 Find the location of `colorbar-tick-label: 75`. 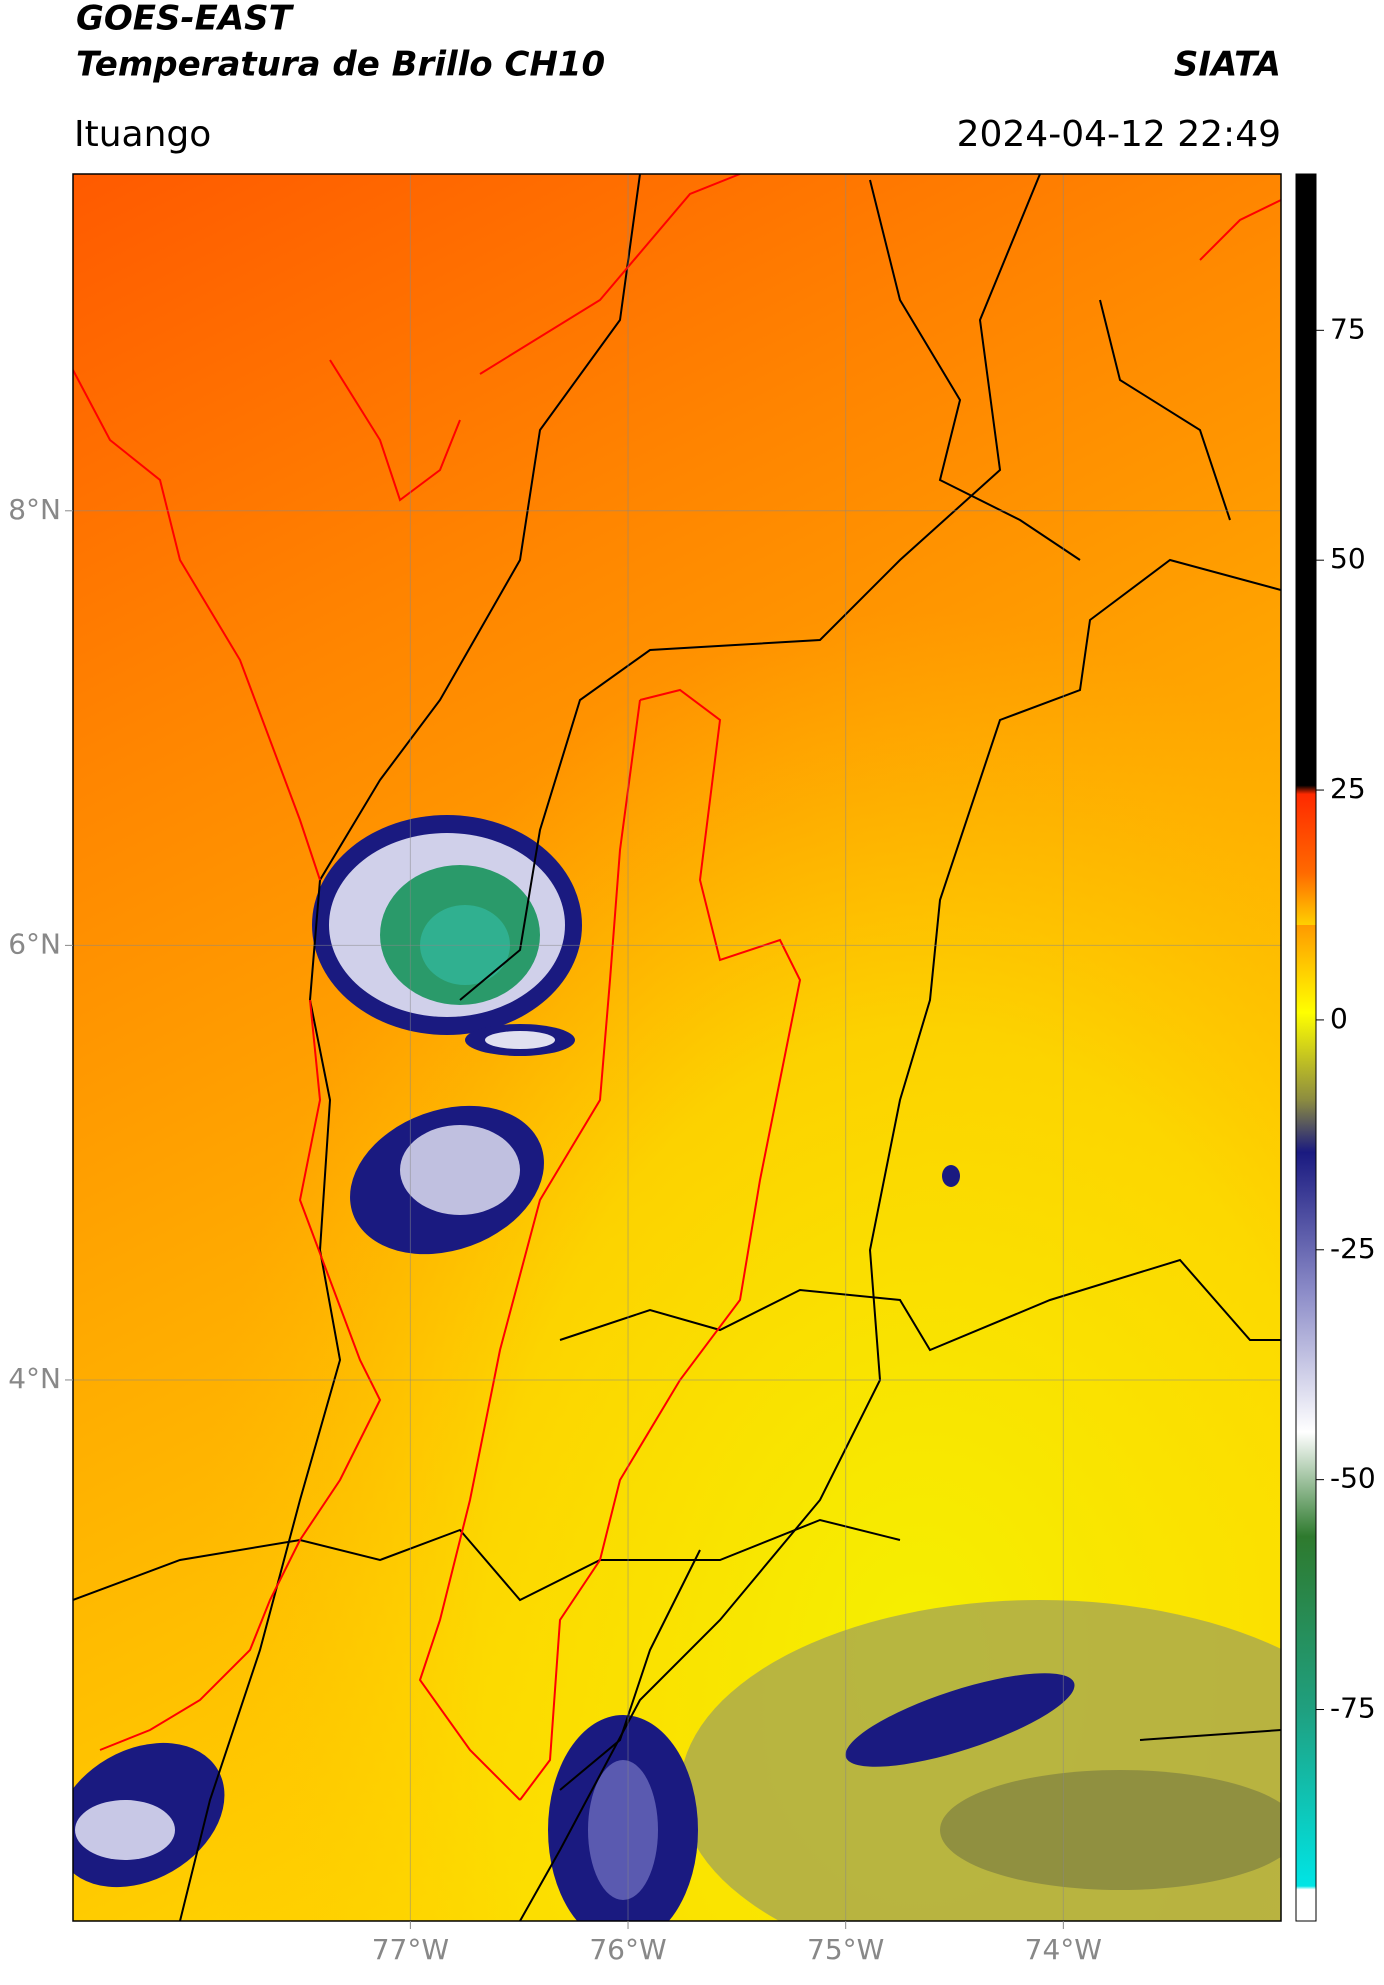

colorbar-tick-label: 75 is located at coordinates (1348, 328).